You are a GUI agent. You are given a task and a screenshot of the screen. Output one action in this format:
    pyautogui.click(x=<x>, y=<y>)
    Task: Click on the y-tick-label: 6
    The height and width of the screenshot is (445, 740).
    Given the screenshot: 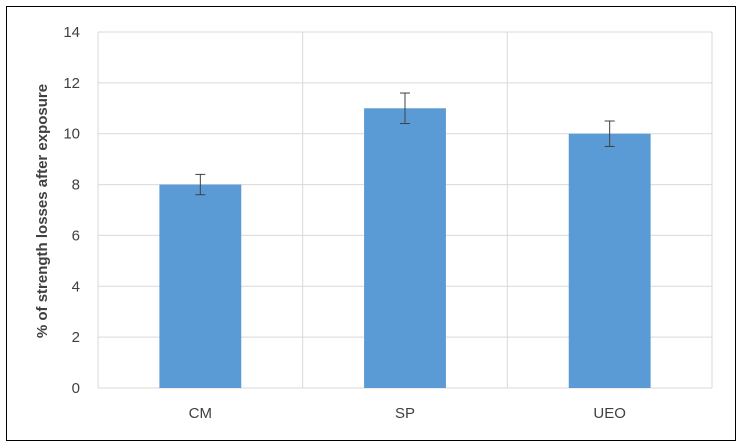 What is the action you would take?
    pyautogui.click(x=76, y=235)
    